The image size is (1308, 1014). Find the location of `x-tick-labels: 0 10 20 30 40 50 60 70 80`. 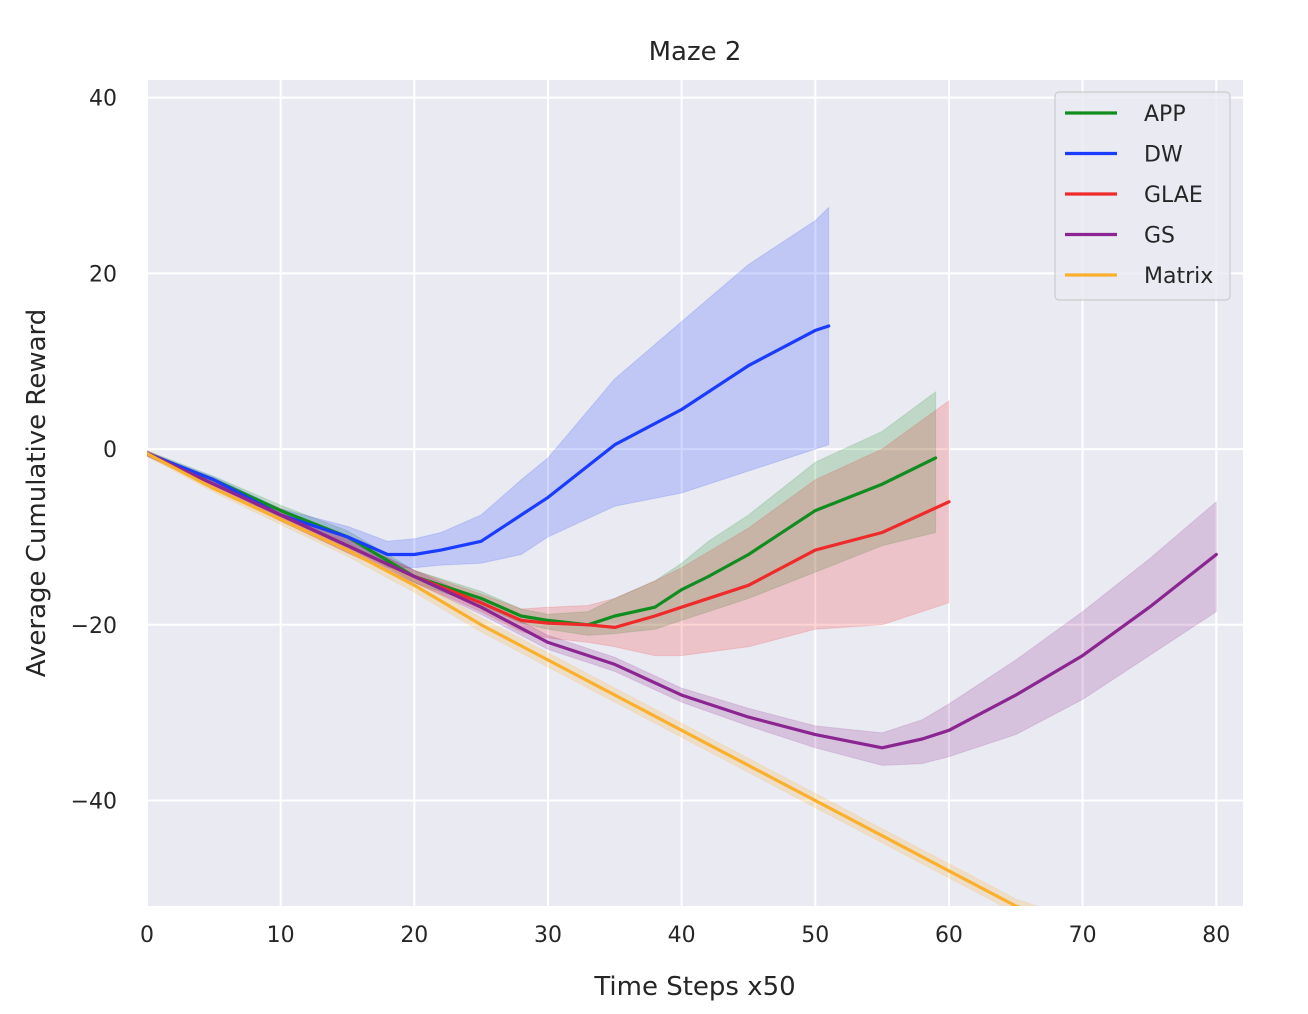

x-tick-labels: 0 10 20 30 40 50 60 70 80 is located at coordinates (685, 935).